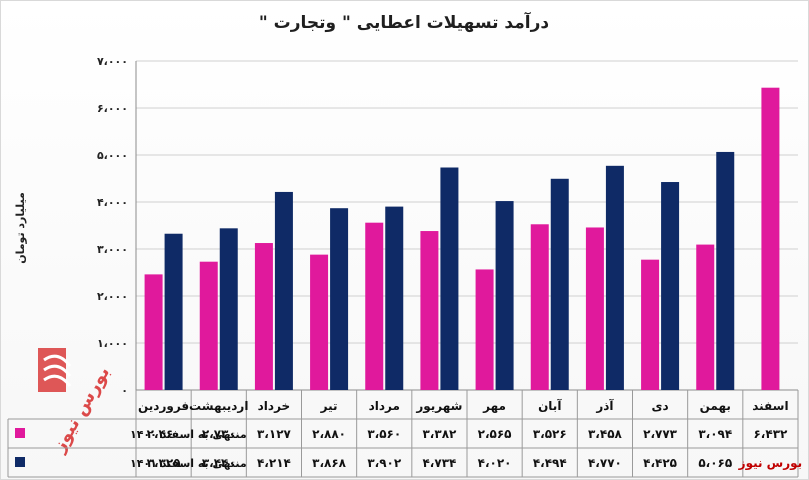 The height and width of the screenshot is (480, 809). I want to click on data-label: ۵،۰۶۵, so click(715, 463).